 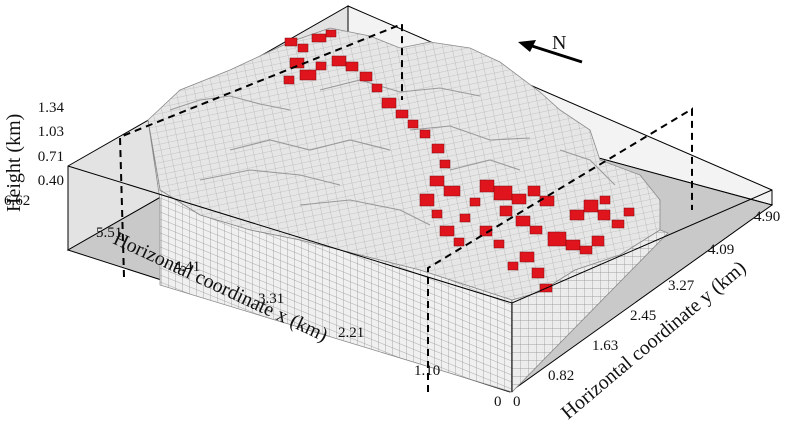 I want to click on y-tick: 0.82, so click(x=561, y=376).